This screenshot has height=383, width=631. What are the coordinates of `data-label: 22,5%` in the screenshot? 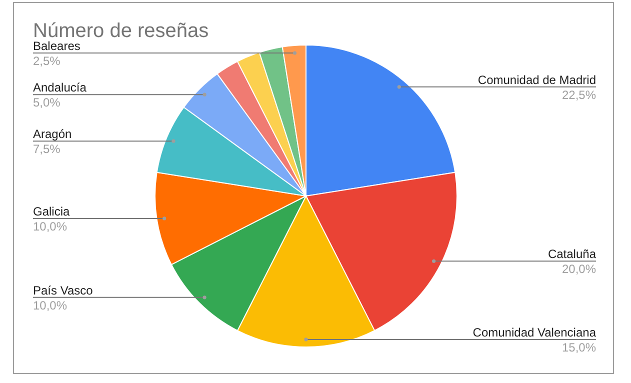 It's located at (579, 95).